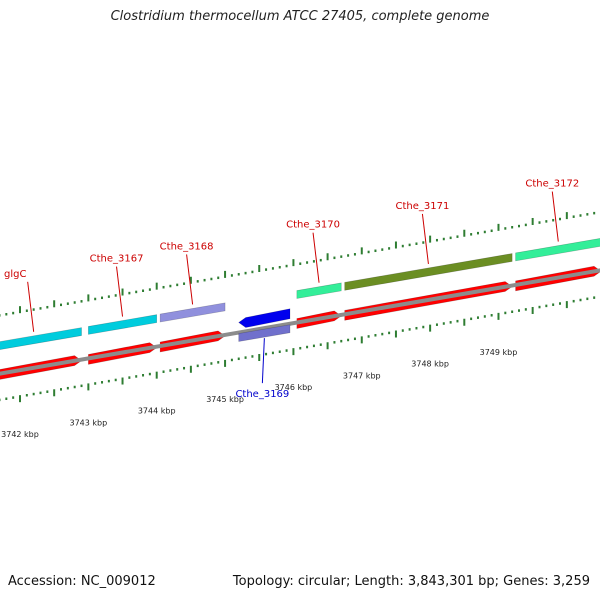 The image size is (600, 600). What do you see at coordinates (89, 422) in the screenshot?
I see `scale-label-3743: 3743 kbp` at bounding box center [89, 422].